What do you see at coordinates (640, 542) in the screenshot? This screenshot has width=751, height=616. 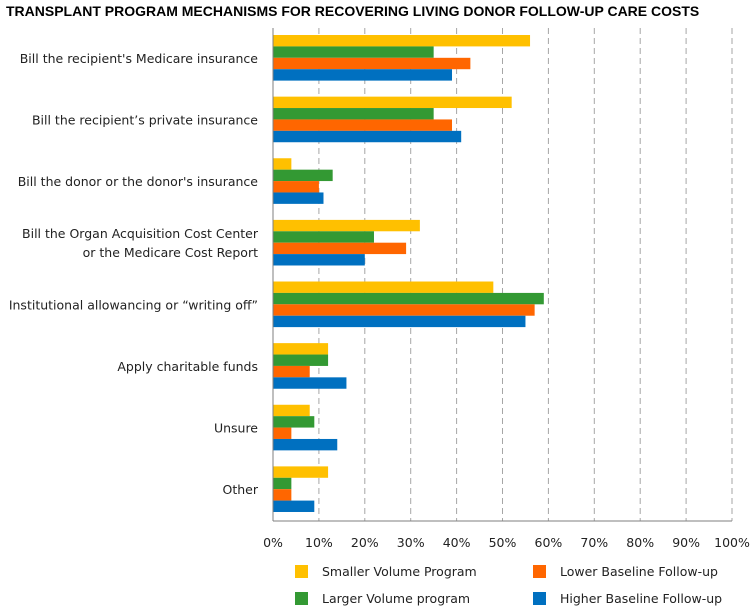 I see `x-tick-label: 80%` at bounding box center [640, 542].